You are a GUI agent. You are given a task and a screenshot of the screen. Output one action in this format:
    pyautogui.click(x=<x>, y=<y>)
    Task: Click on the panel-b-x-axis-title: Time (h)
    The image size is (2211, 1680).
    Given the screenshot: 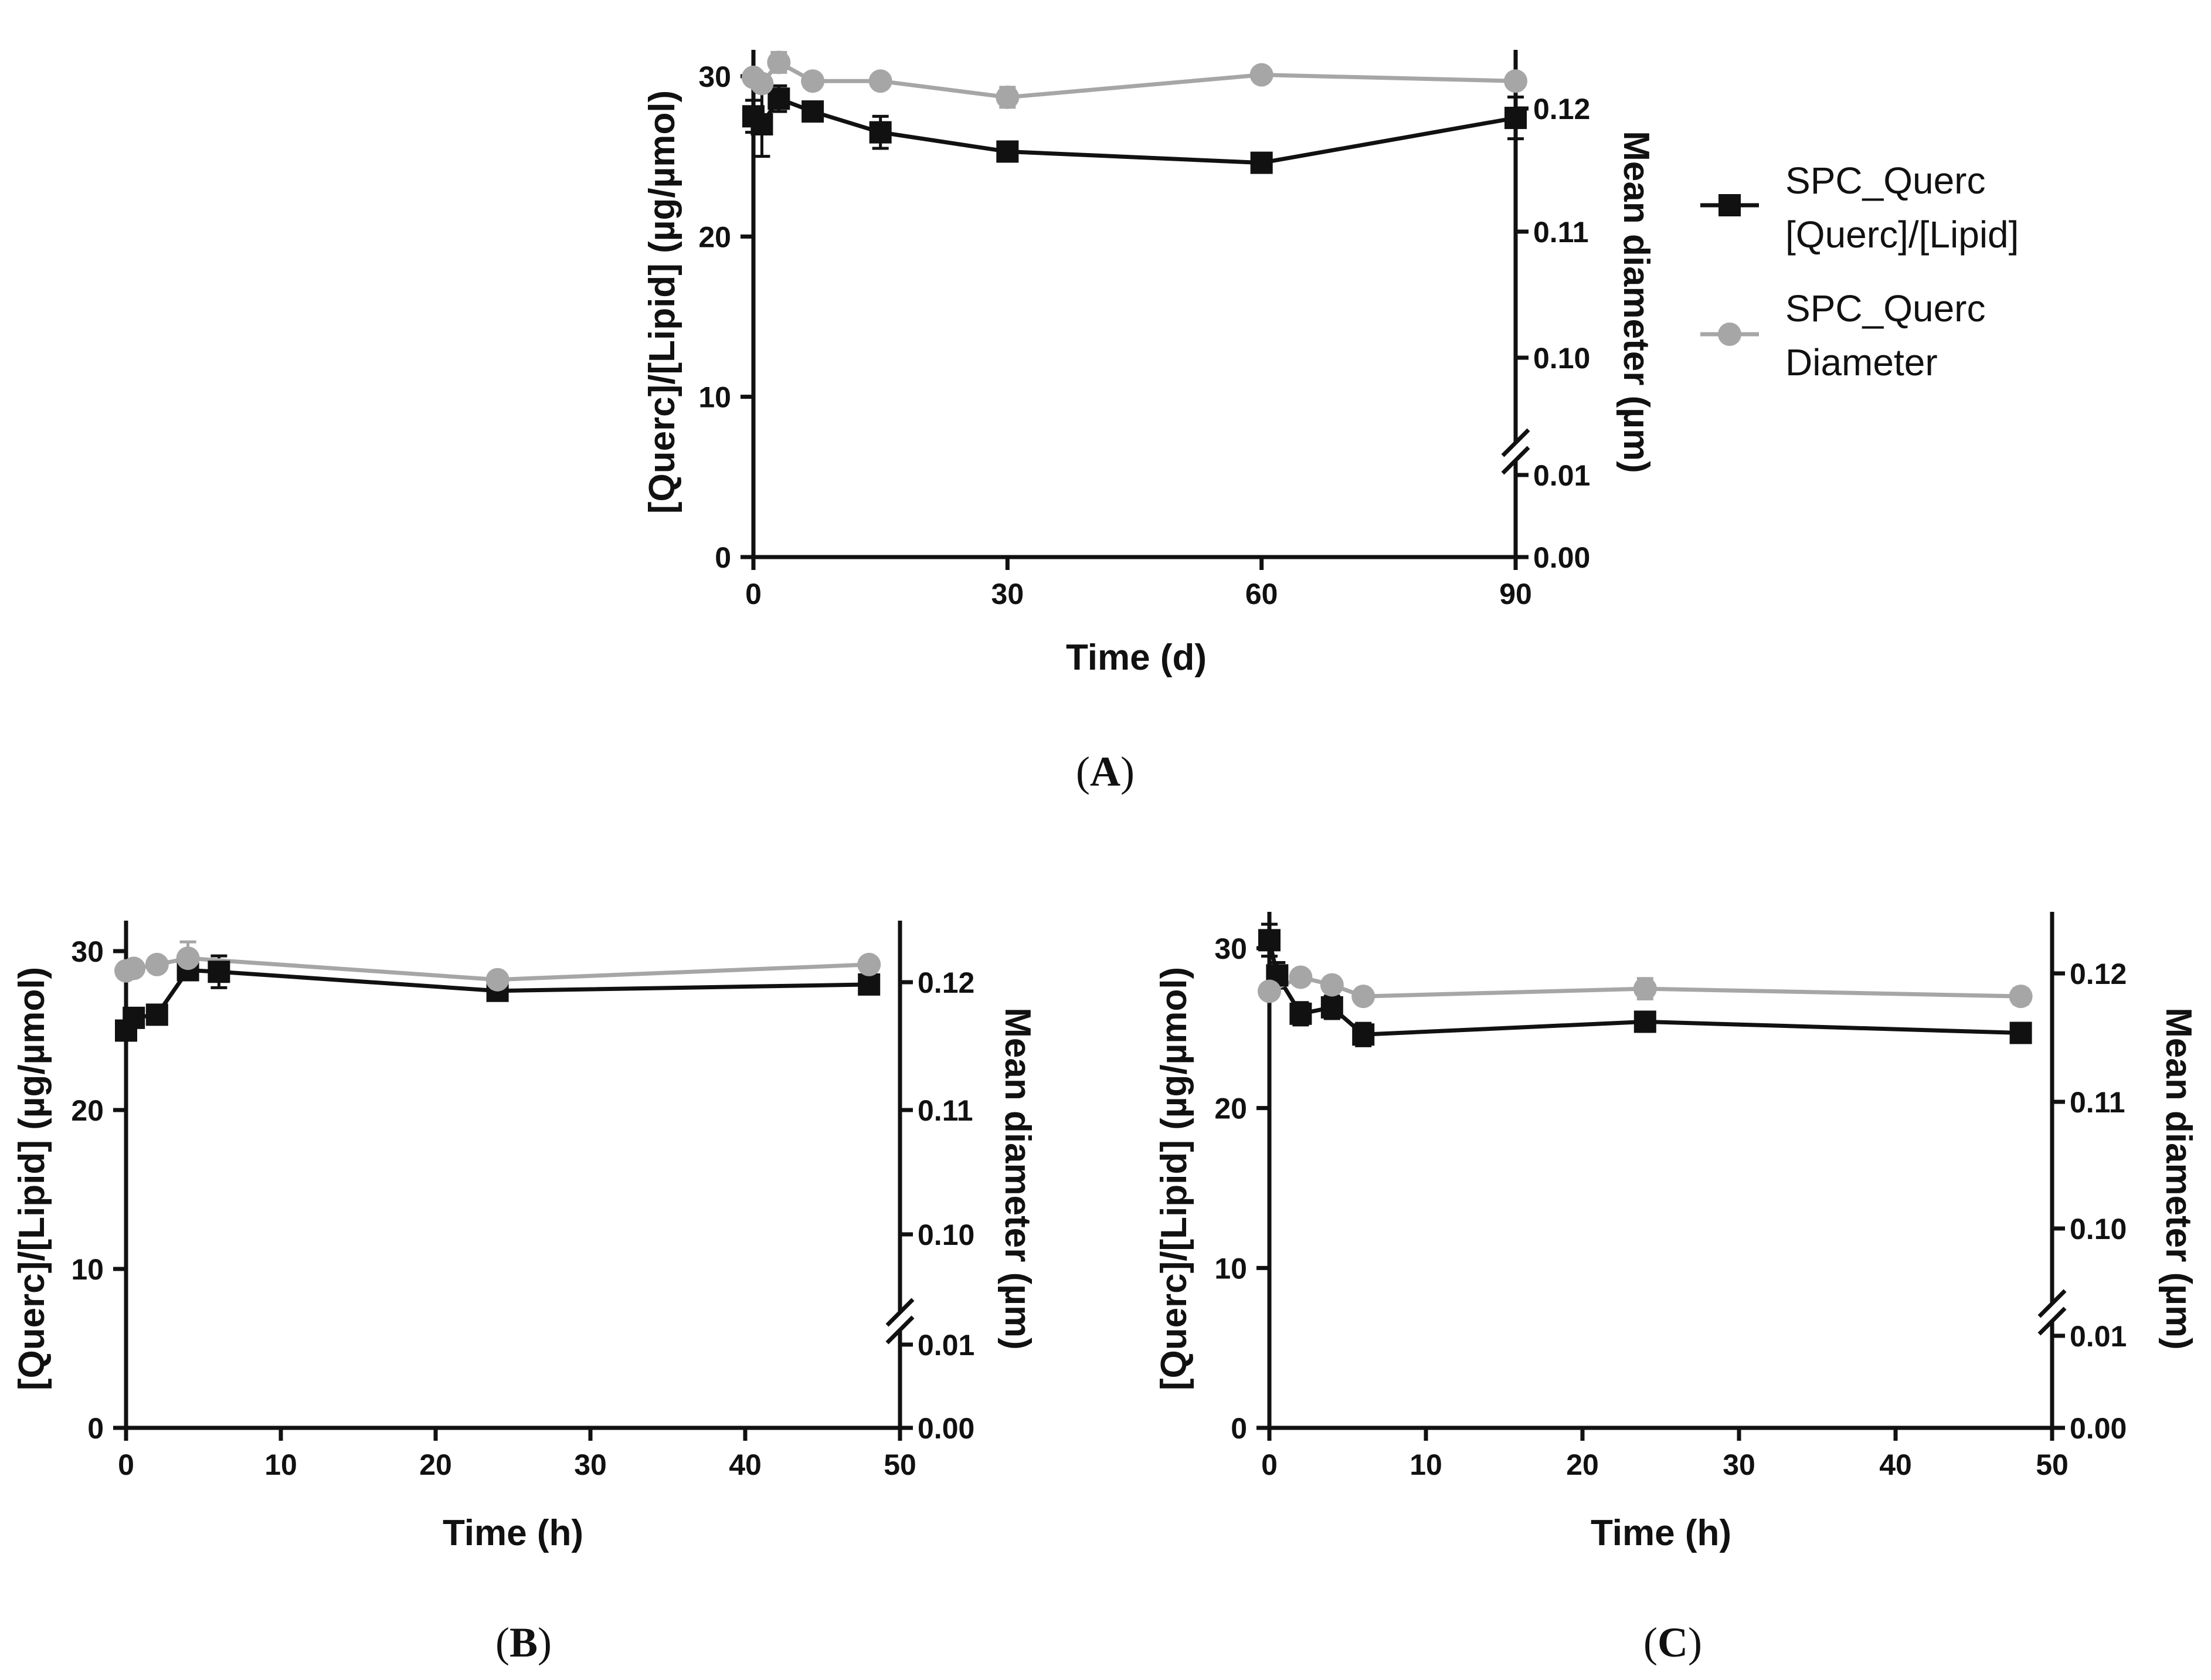 What is the action you would take?
    pyautogui.click(x=513, y=1533)
    